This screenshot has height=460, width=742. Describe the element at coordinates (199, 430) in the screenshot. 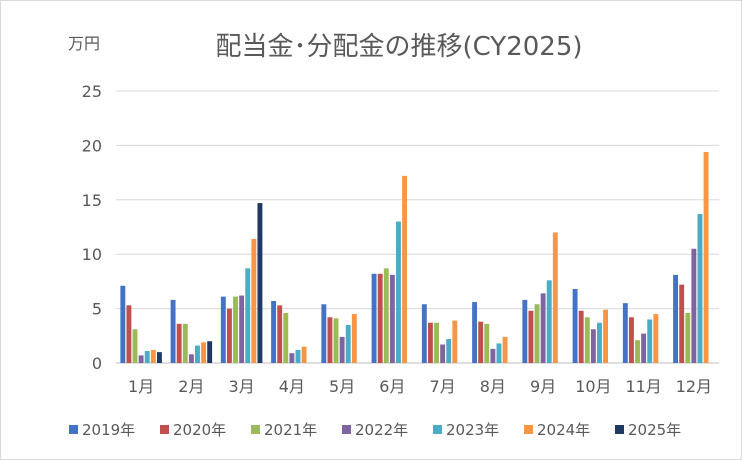

I see `legend-label: 2020年` at that location.